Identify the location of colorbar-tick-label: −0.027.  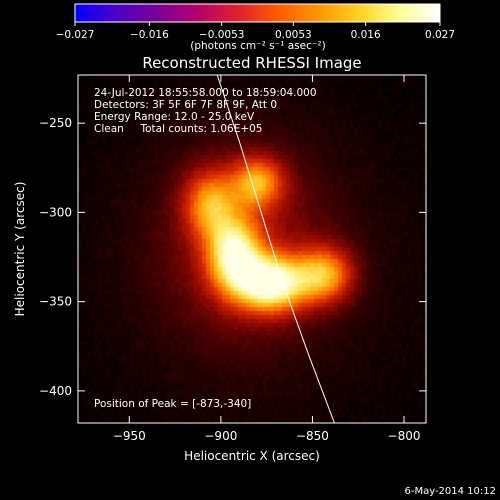
(75, 35).